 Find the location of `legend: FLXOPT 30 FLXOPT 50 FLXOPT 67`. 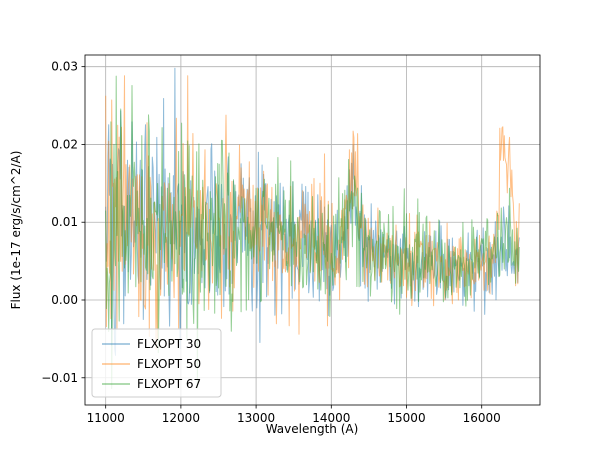

legend: FLXOPT 30 FLXOPT 50 FLXOPT 67 is located at coordinates (156, 363).